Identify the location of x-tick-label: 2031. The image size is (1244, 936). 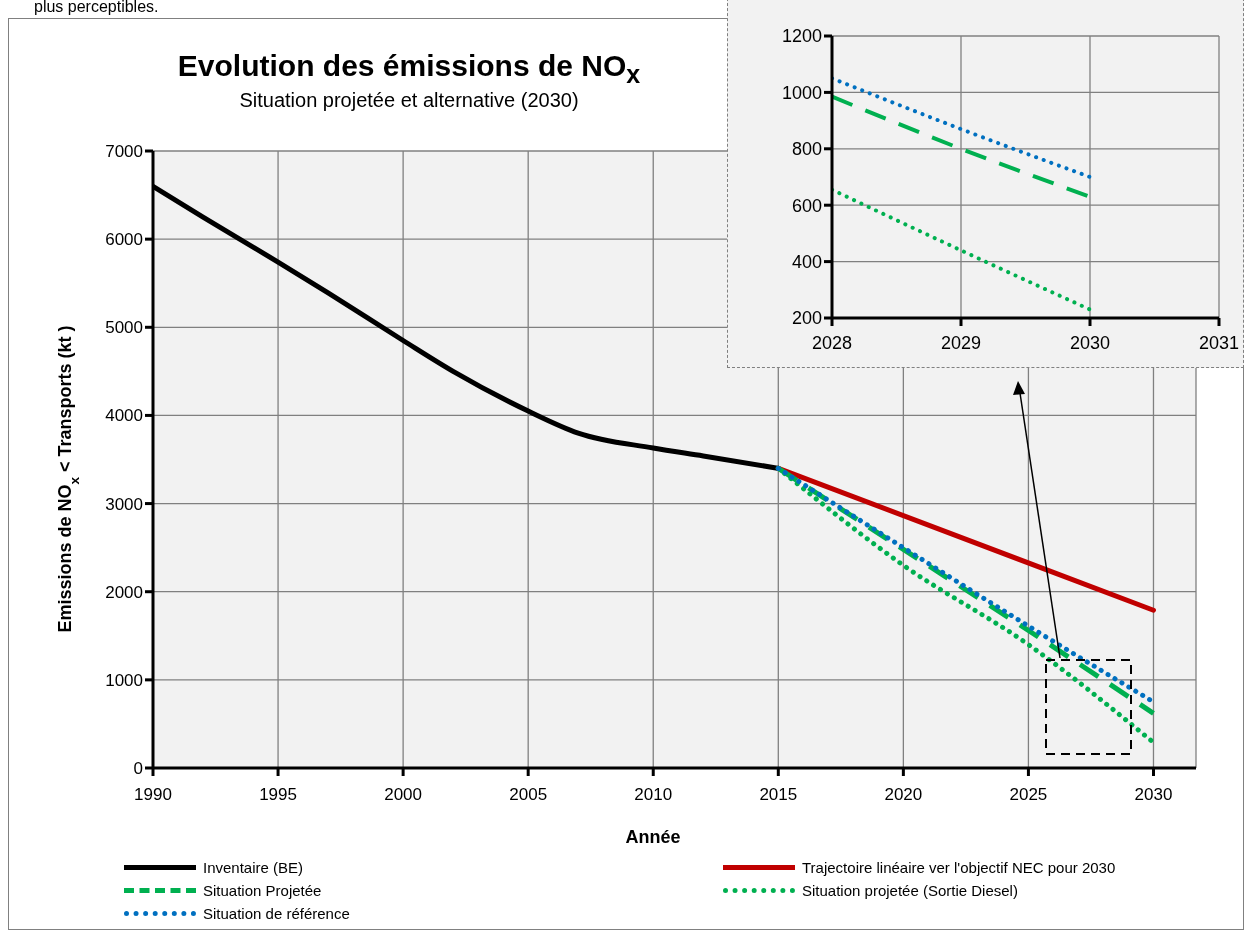
(1219, 342).